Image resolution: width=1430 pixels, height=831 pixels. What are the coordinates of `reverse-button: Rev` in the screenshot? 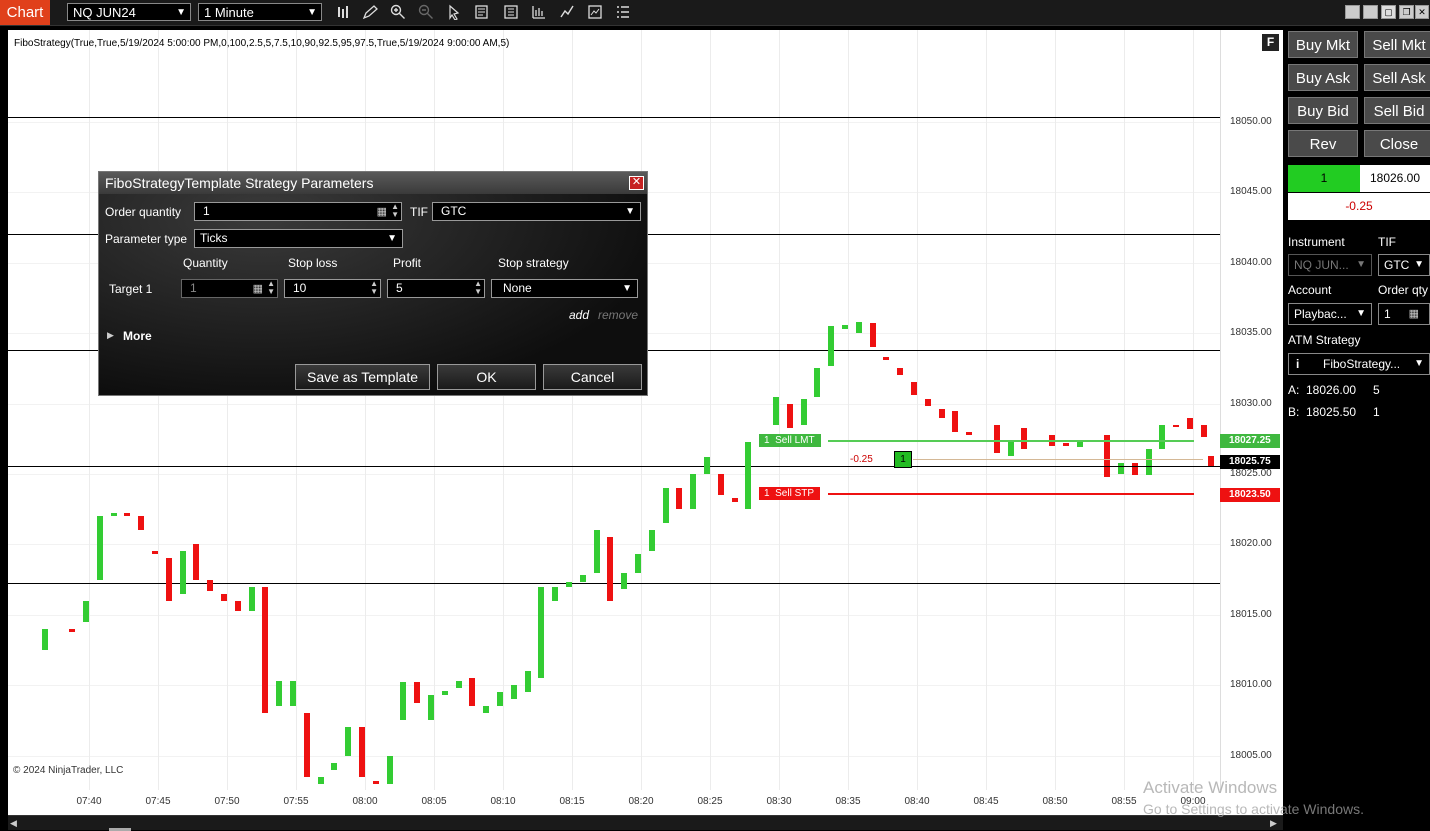 It's located at (1323, 143).